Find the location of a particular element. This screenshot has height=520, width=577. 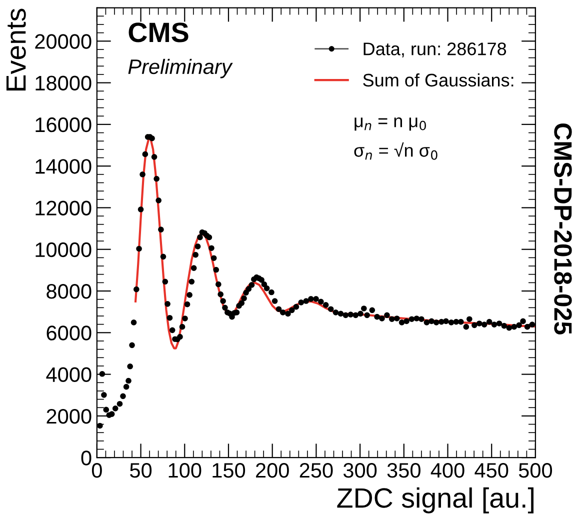

x-tick-label: 100 is located at coordinates (185, 470).